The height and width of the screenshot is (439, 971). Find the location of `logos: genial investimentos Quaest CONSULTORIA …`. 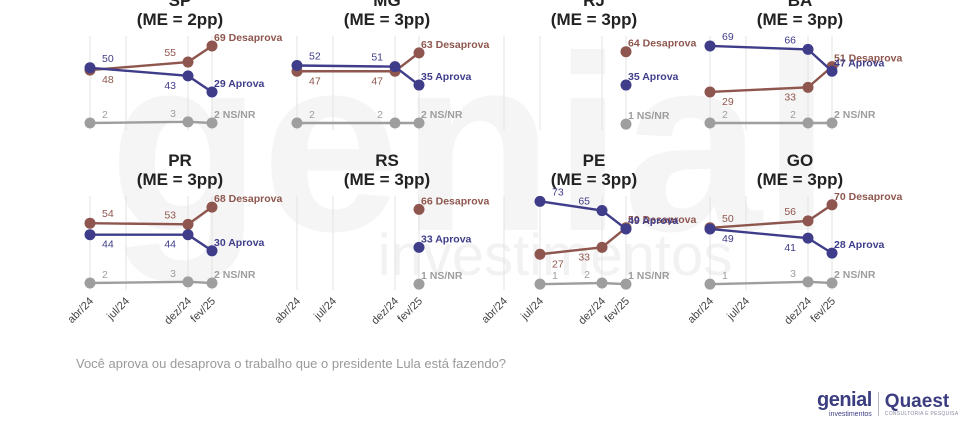

logos: genial investimentos Quaest CONSULTORIA … is located at coordinates (887, 404).